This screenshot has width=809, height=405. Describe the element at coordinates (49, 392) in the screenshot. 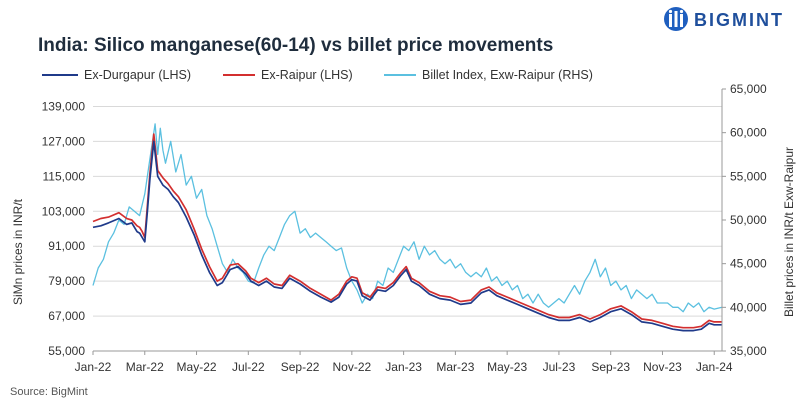

I see `source-note: Source: BigMint` at that location.